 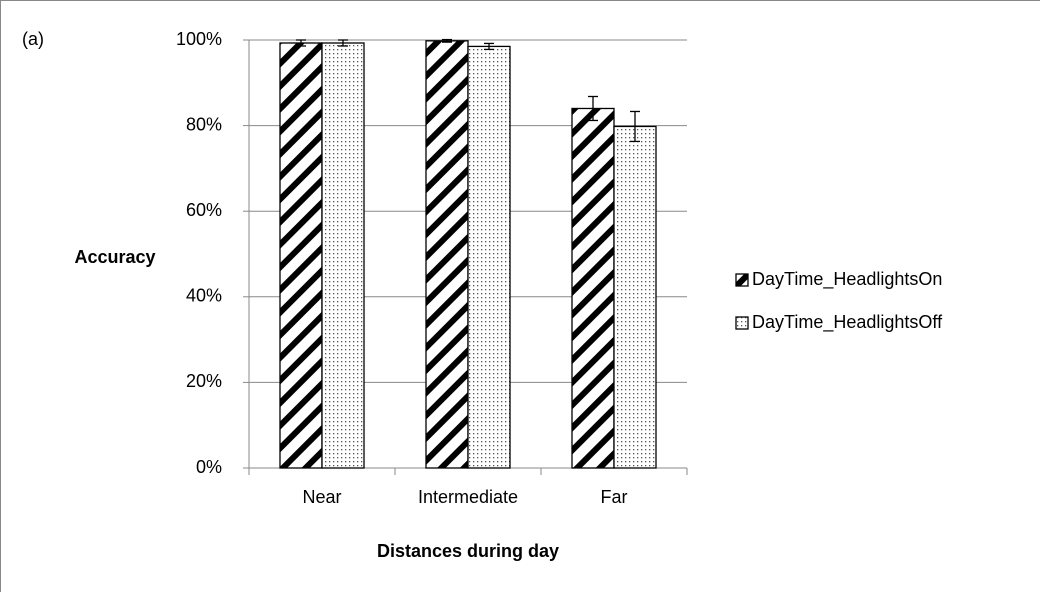 What do you see at coordinates (204, 210) in the screenshot?
I see `y-tick-label: 60%` at bounding box center [204, 210].